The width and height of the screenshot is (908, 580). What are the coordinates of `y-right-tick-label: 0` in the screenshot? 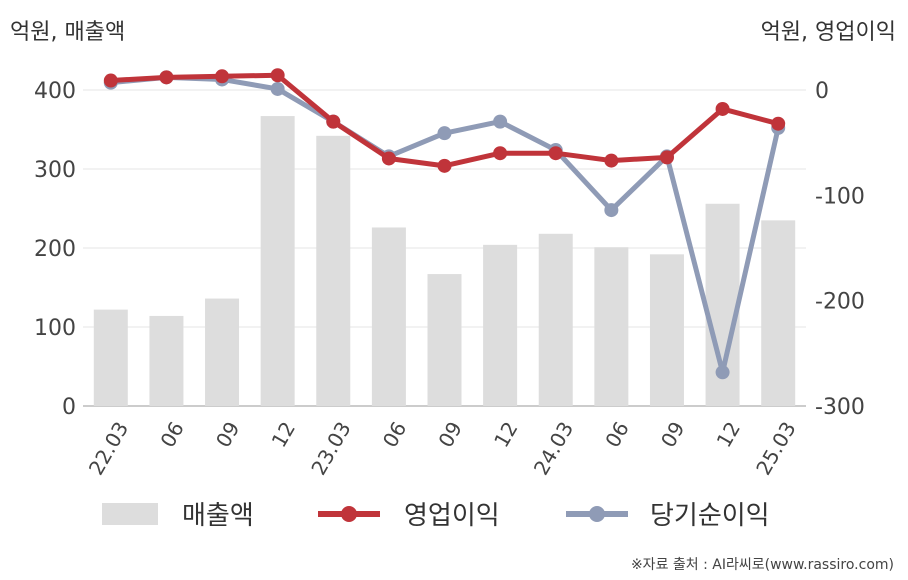 It's located at (822, 91).